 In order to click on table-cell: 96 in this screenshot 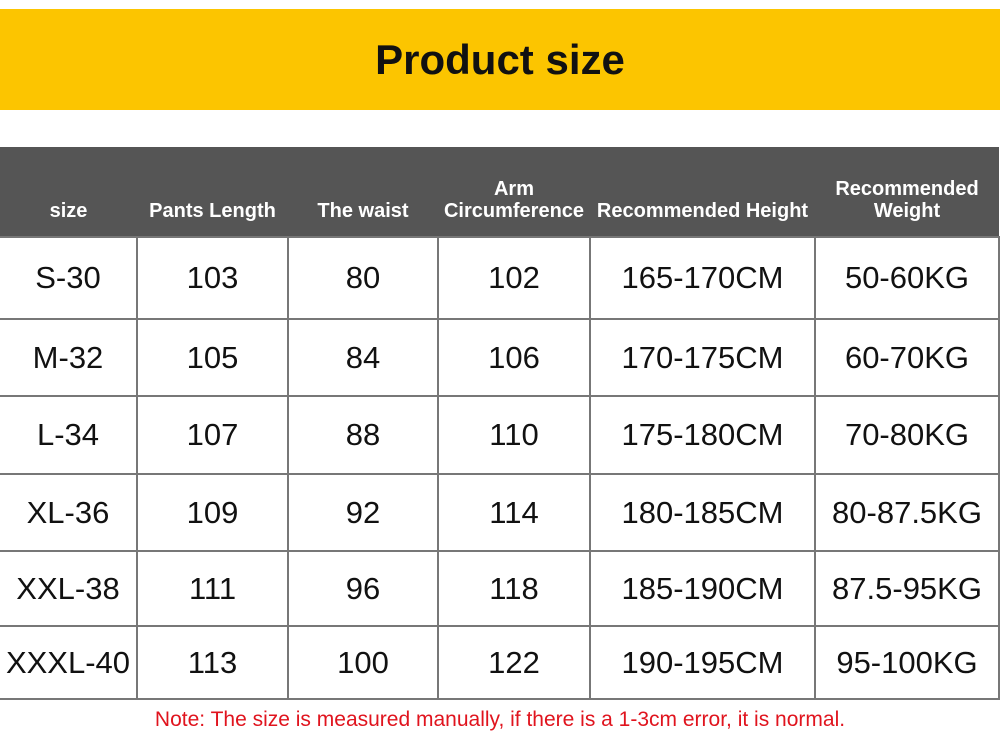, I will do `click(363, 588)`.